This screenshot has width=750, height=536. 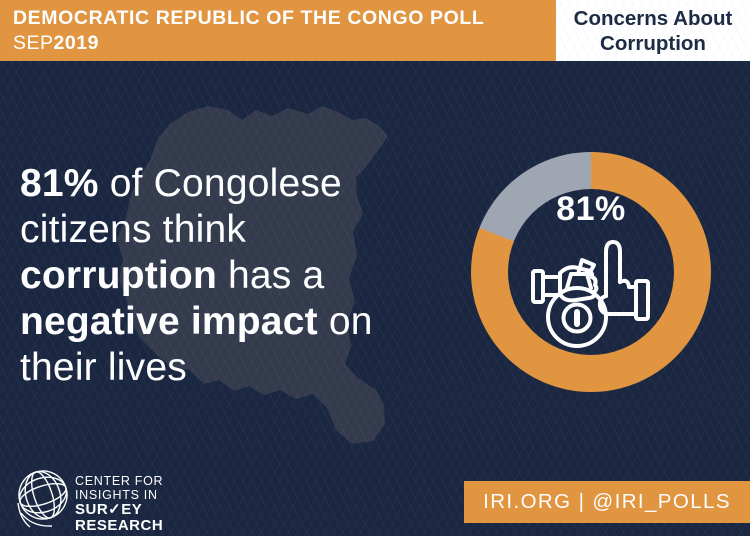 I want to click on globe-icon, so click(x=42, y=499).